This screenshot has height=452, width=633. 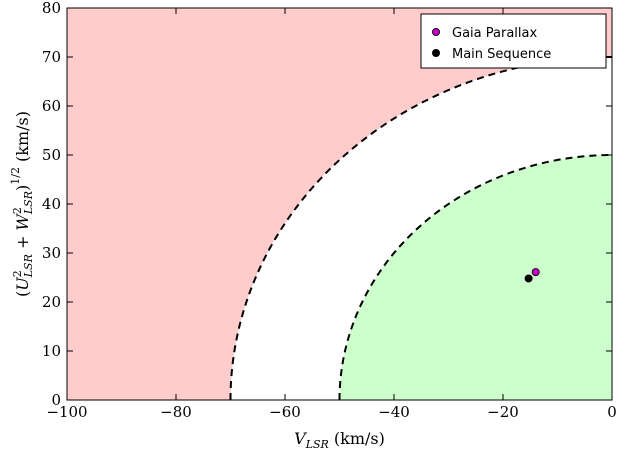 I want to click on data-points, so click(x=532, y=275).